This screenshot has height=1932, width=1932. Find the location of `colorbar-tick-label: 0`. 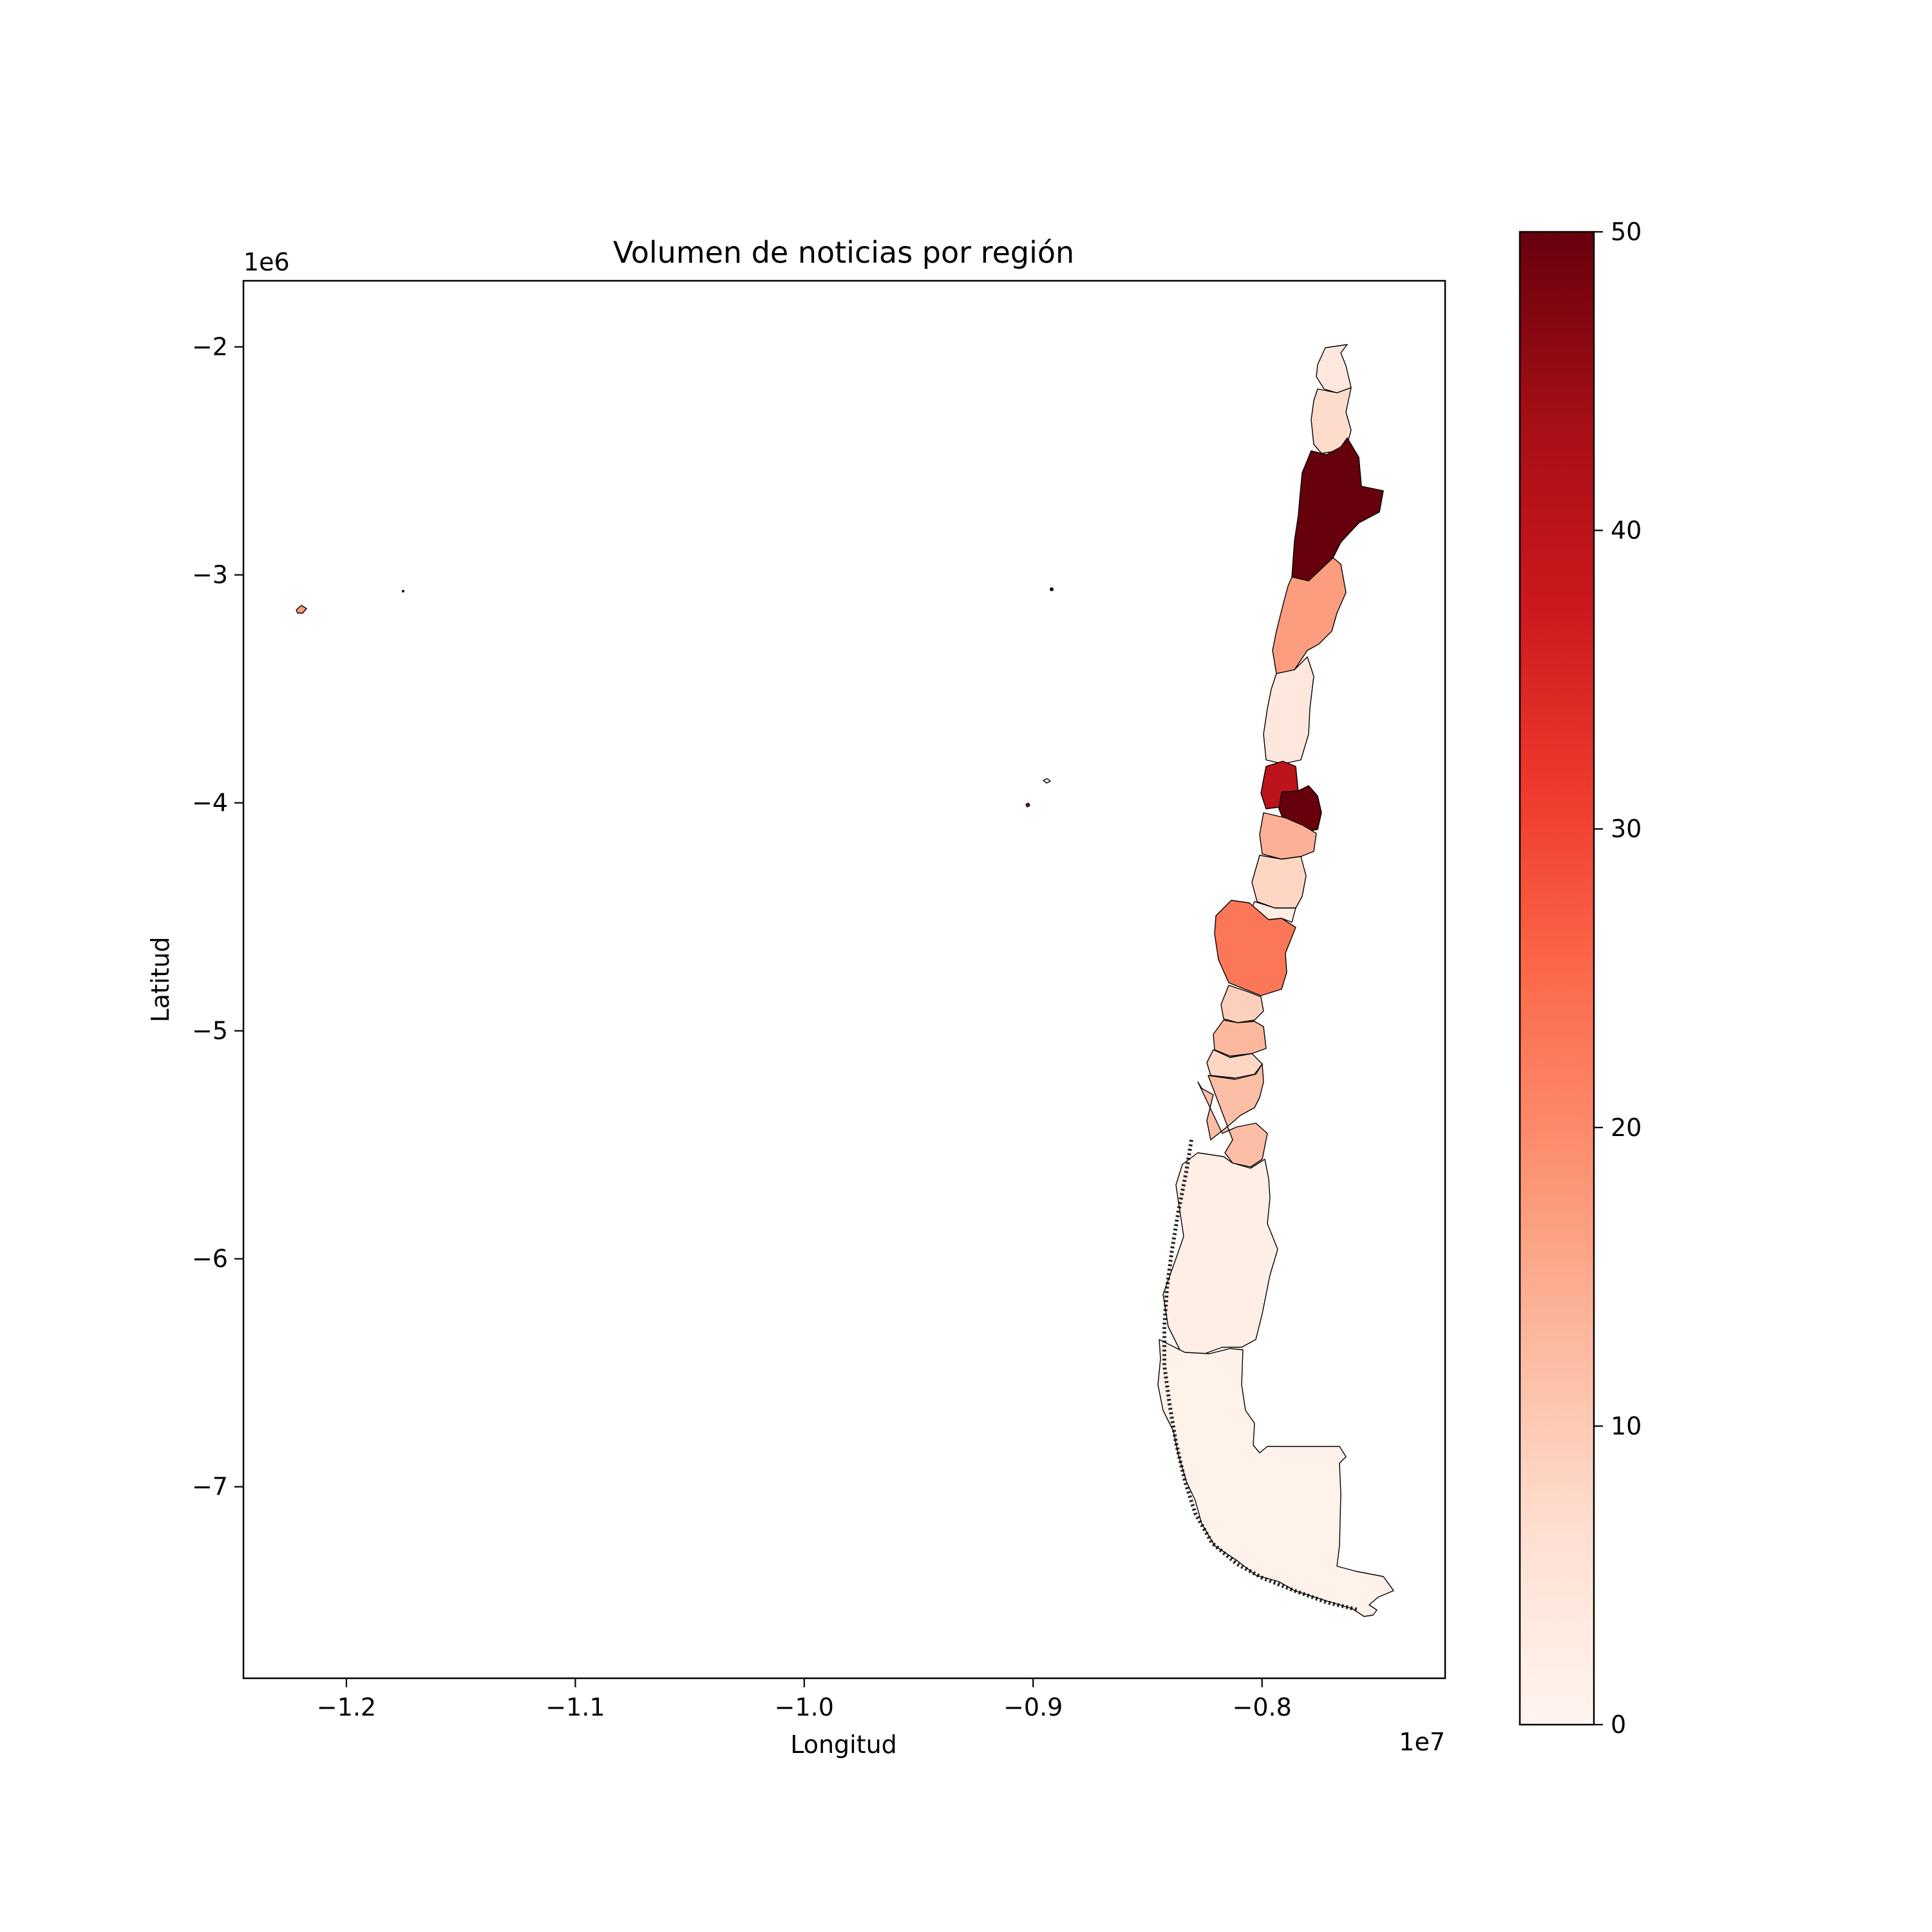

colorbar-tick-label: 0 is located at coordinates (1618, 1725).